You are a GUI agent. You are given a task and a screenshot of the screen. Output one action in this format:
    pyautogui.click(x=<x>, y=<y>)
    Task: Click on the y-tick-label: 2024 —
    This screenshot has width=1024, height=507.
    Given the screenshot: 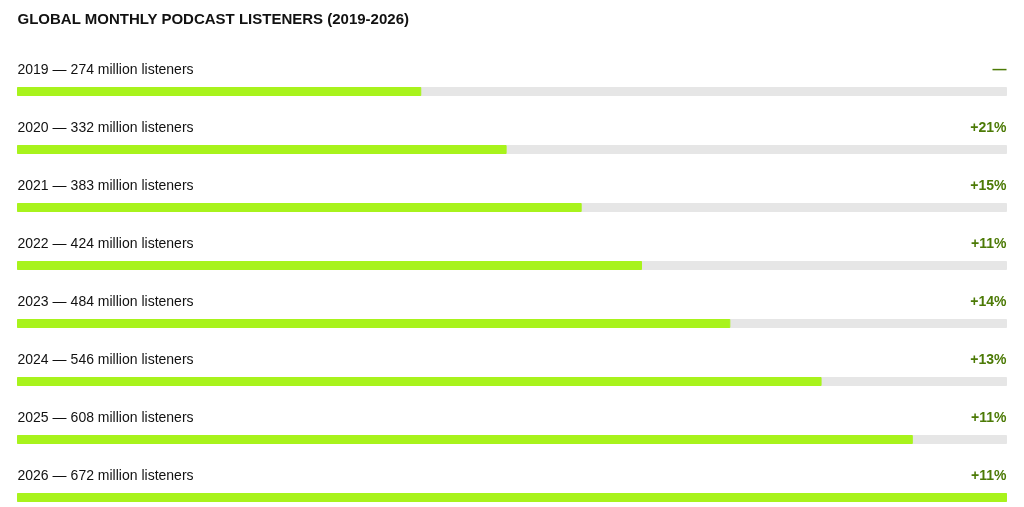 What is the action you would take?
    pyautogui.click(x=42, y=358)
    